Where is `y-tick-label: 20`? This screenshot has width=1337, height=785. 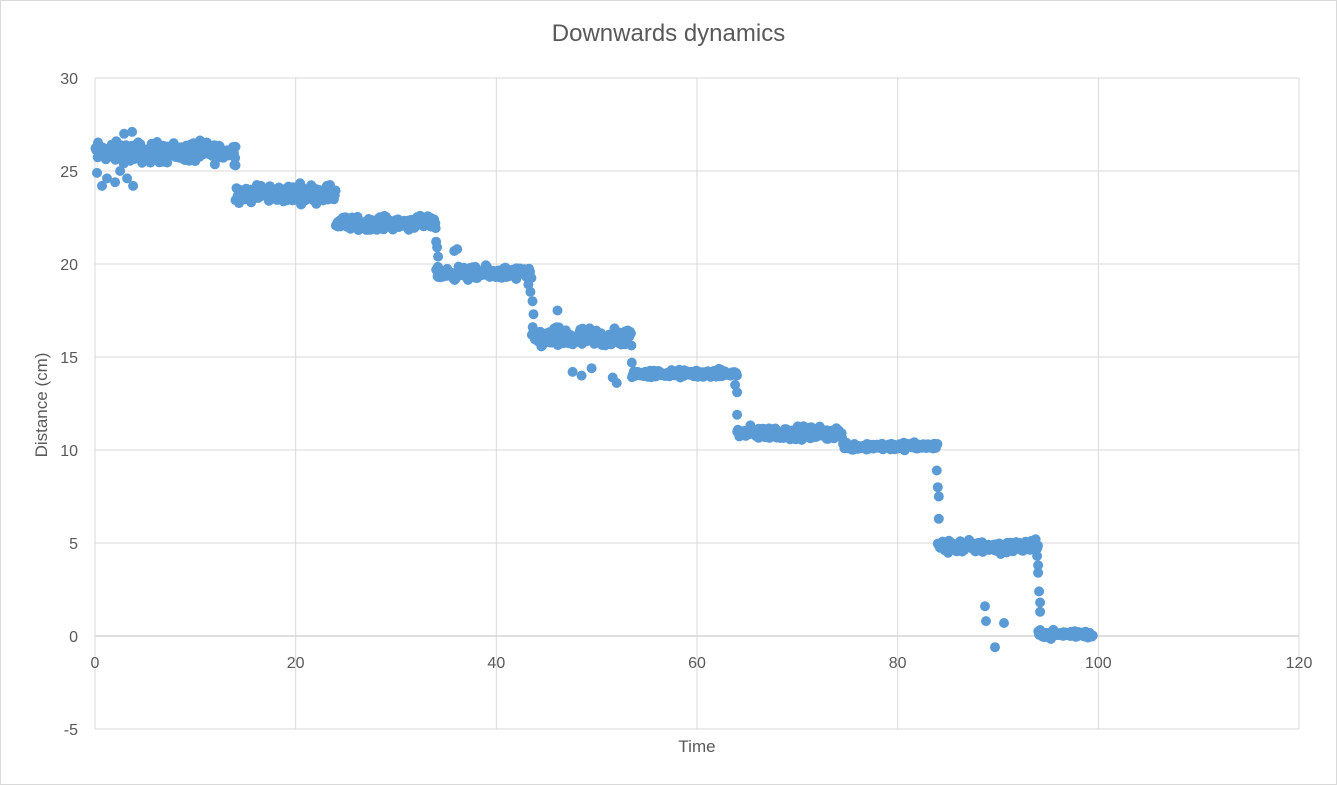 y-tick-label: 20 is located at coordinates (69, 265).